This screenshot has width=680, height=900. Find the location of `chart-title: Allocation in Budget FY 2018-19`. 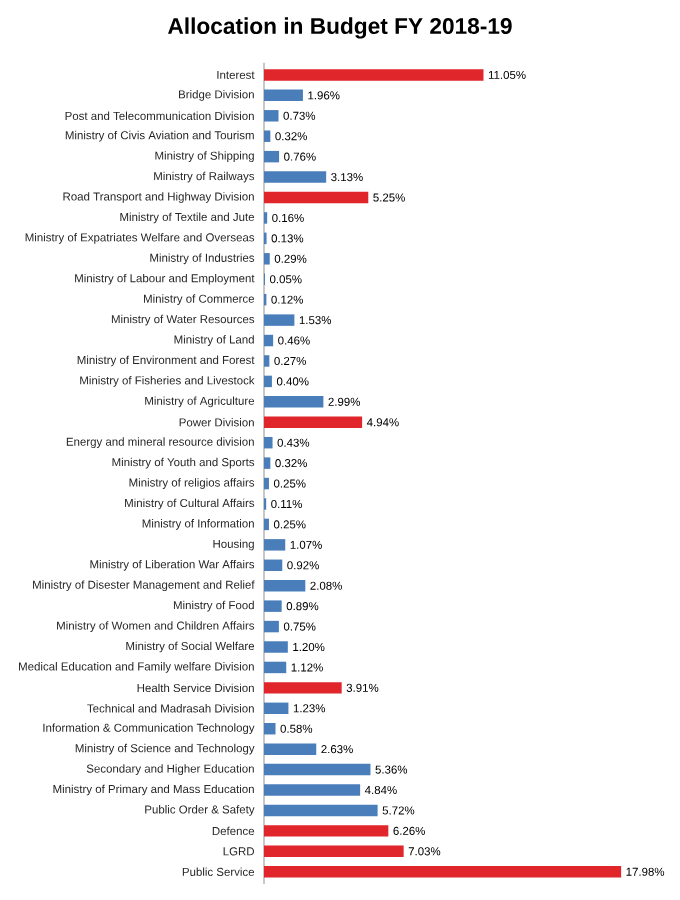

chart-title: Allocation in Budget FY 2018-19 is located at coordinates (339, 28).